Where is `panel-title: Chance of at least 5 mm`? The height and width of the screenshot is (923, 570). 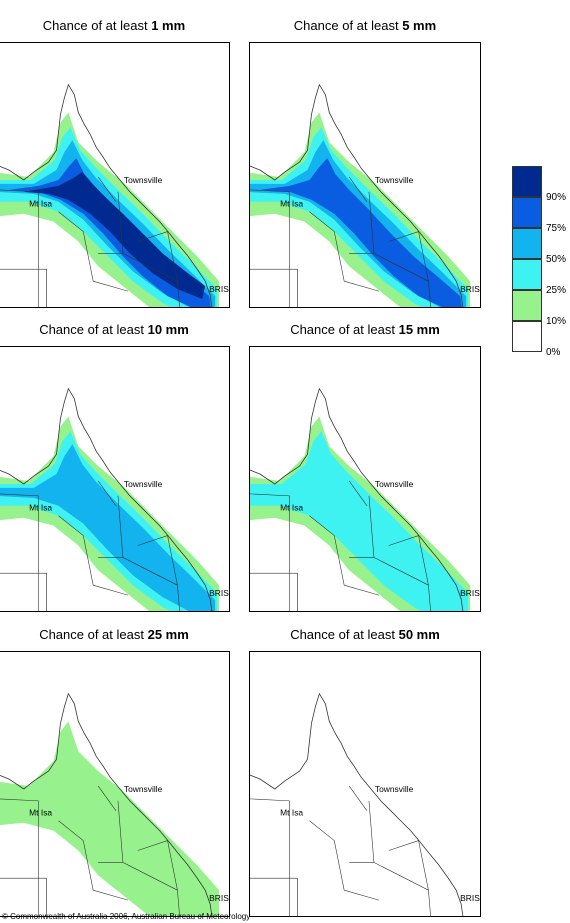 panel-title: Chance of at least 5 mm is located at coordinates (365, 25).